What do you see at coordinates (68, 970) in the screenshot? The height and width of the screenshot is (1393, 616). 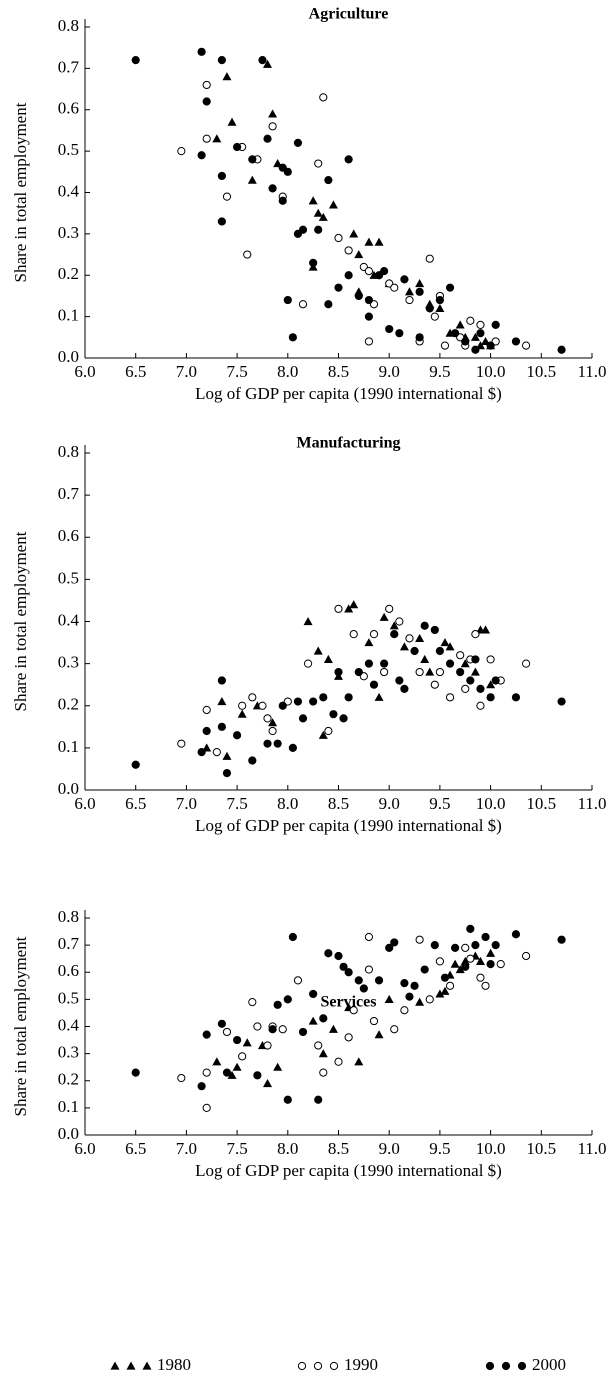 I see `y-tick-label: 0.6` at bounding box center [68, 970].